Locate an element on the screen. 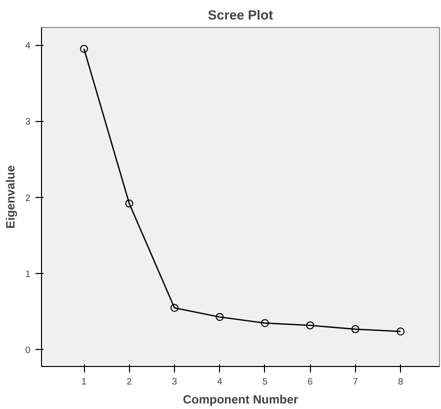 The image size is (441, 409). y-axis-title: Eigenvalue is located at coordinates (10, 196).